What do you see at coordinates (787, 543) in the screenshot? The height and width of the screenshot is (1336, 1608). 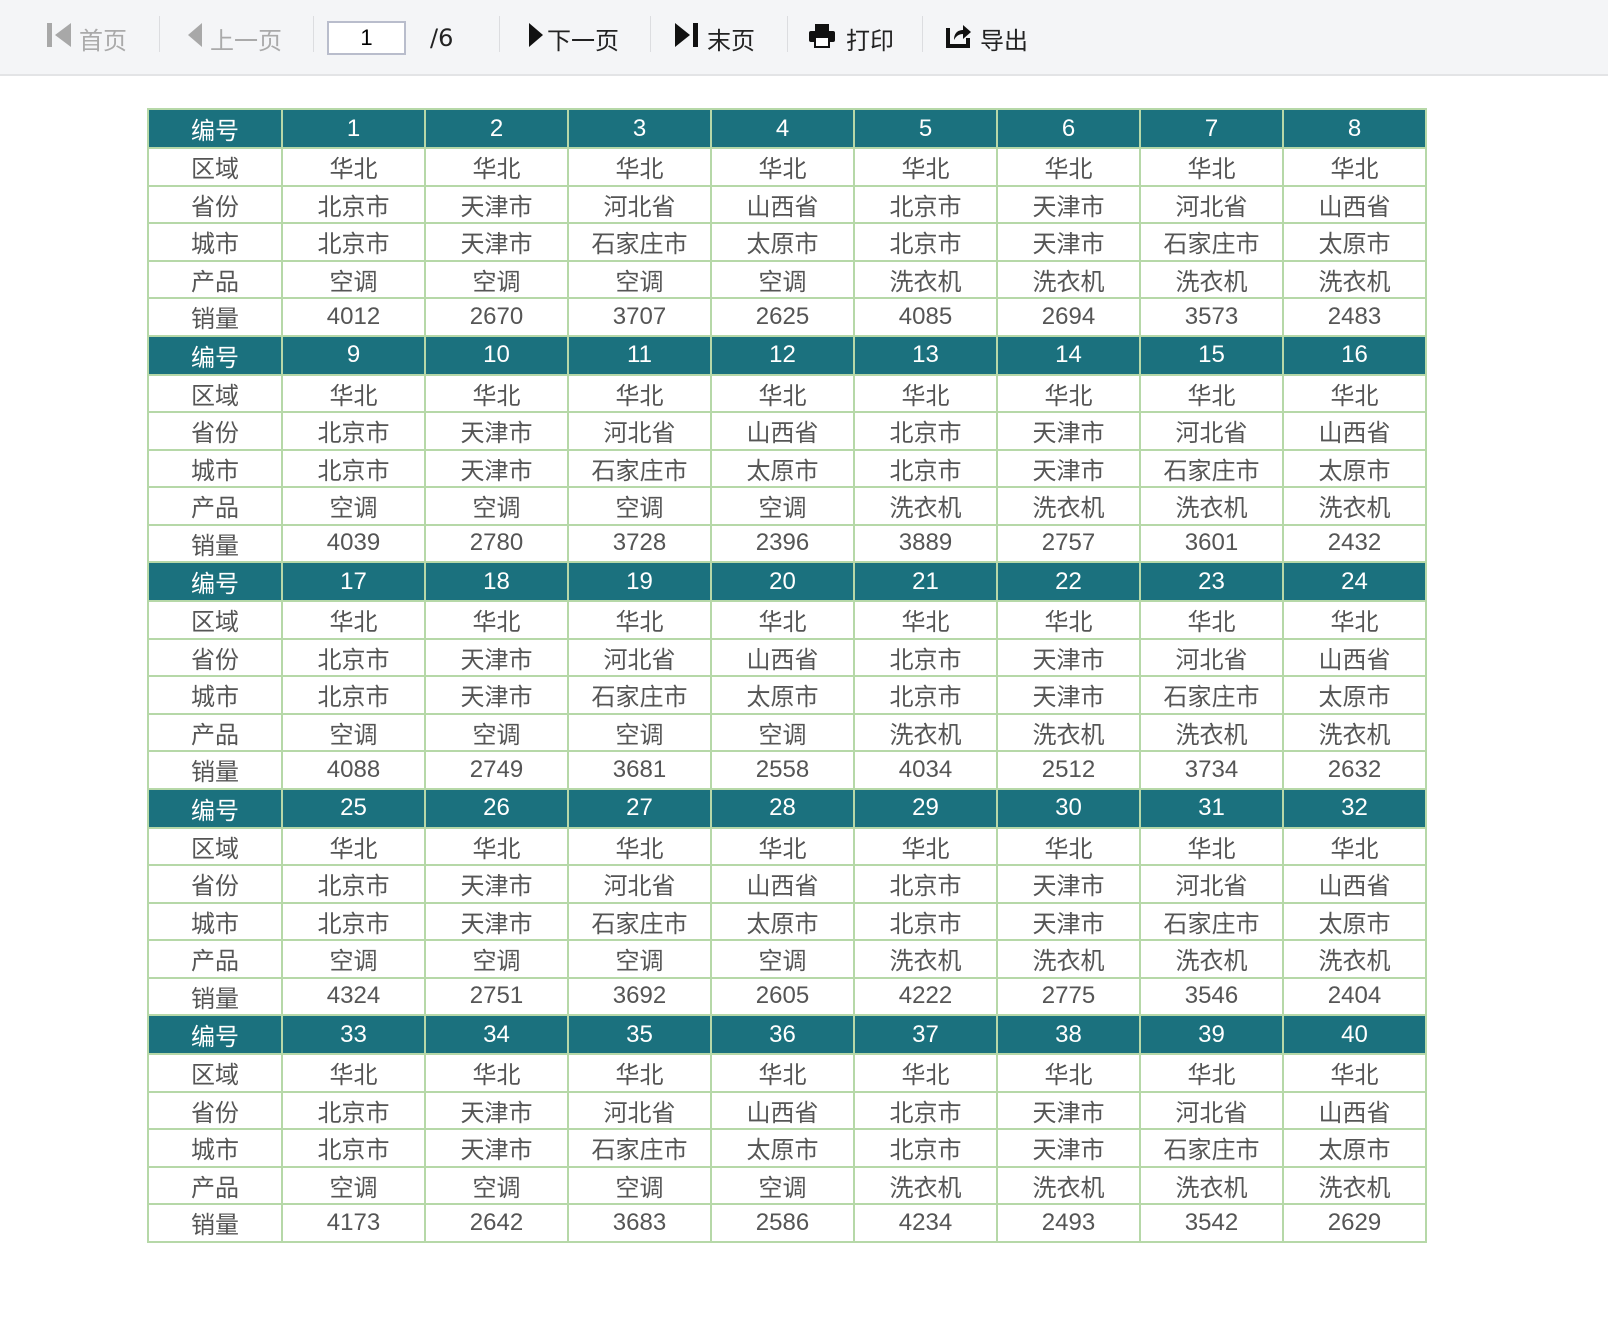 I see `sales-row: 销量 4039 2780 3728 2396 3889 2757 3601 2432` at bounding box center [787, 543].